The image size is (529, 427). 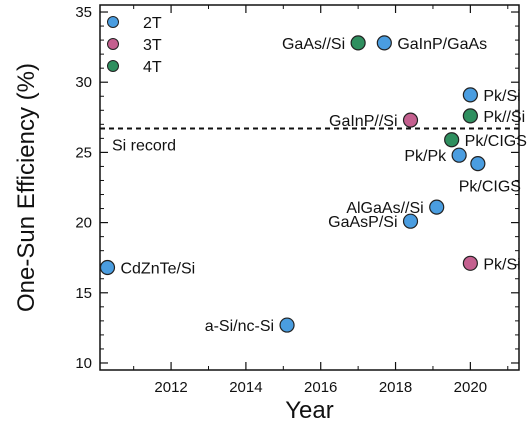 I want to click on data-point-label: Pk/Pk, so click(x=425, y=156).